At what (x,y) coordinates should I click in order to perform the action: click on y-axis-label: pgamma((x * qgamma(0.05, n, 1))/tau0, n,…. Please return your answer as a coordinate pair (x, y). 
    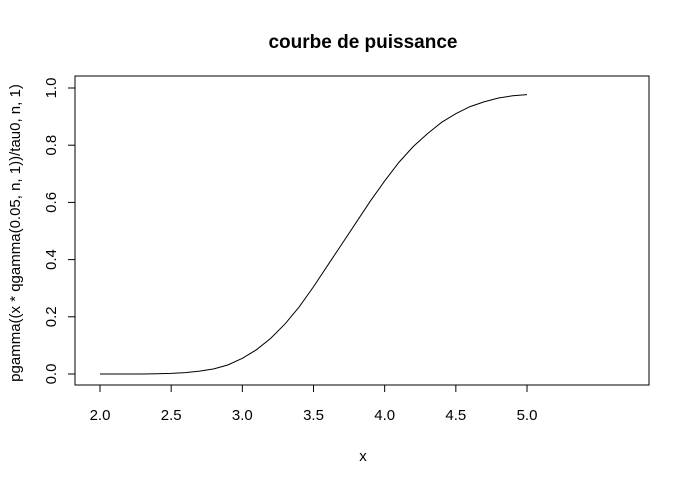
    Looking at the image, I should click on (15, 233).